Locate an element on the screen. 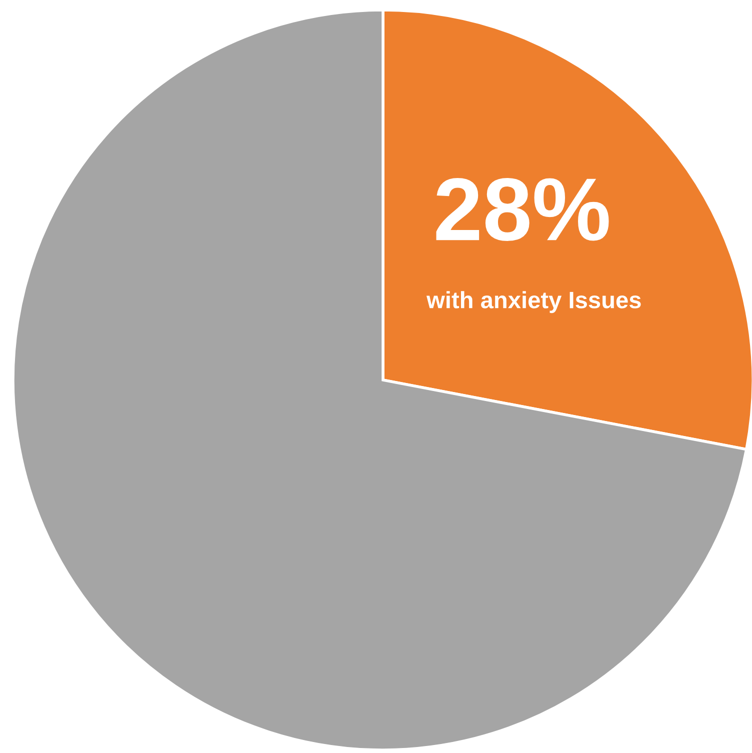 This screenshot has height=753, width=752. data-label: 28% is located at coordinates (522, 209).